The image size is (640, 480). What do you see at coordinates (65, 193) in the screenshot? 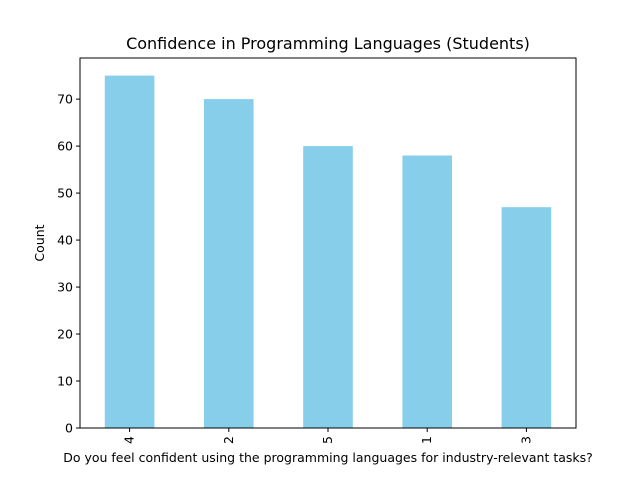
I see `y-tick-label: 50` at bounding box center [65, 193].